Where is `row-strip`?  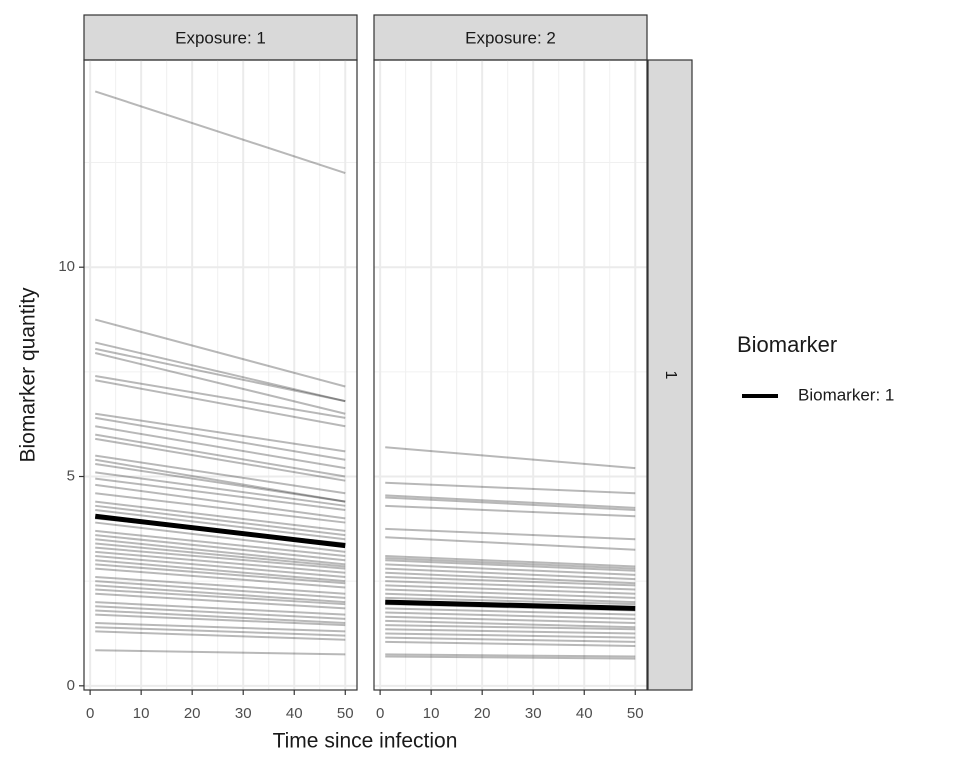 row-strip is located at coordinates (670, 375).